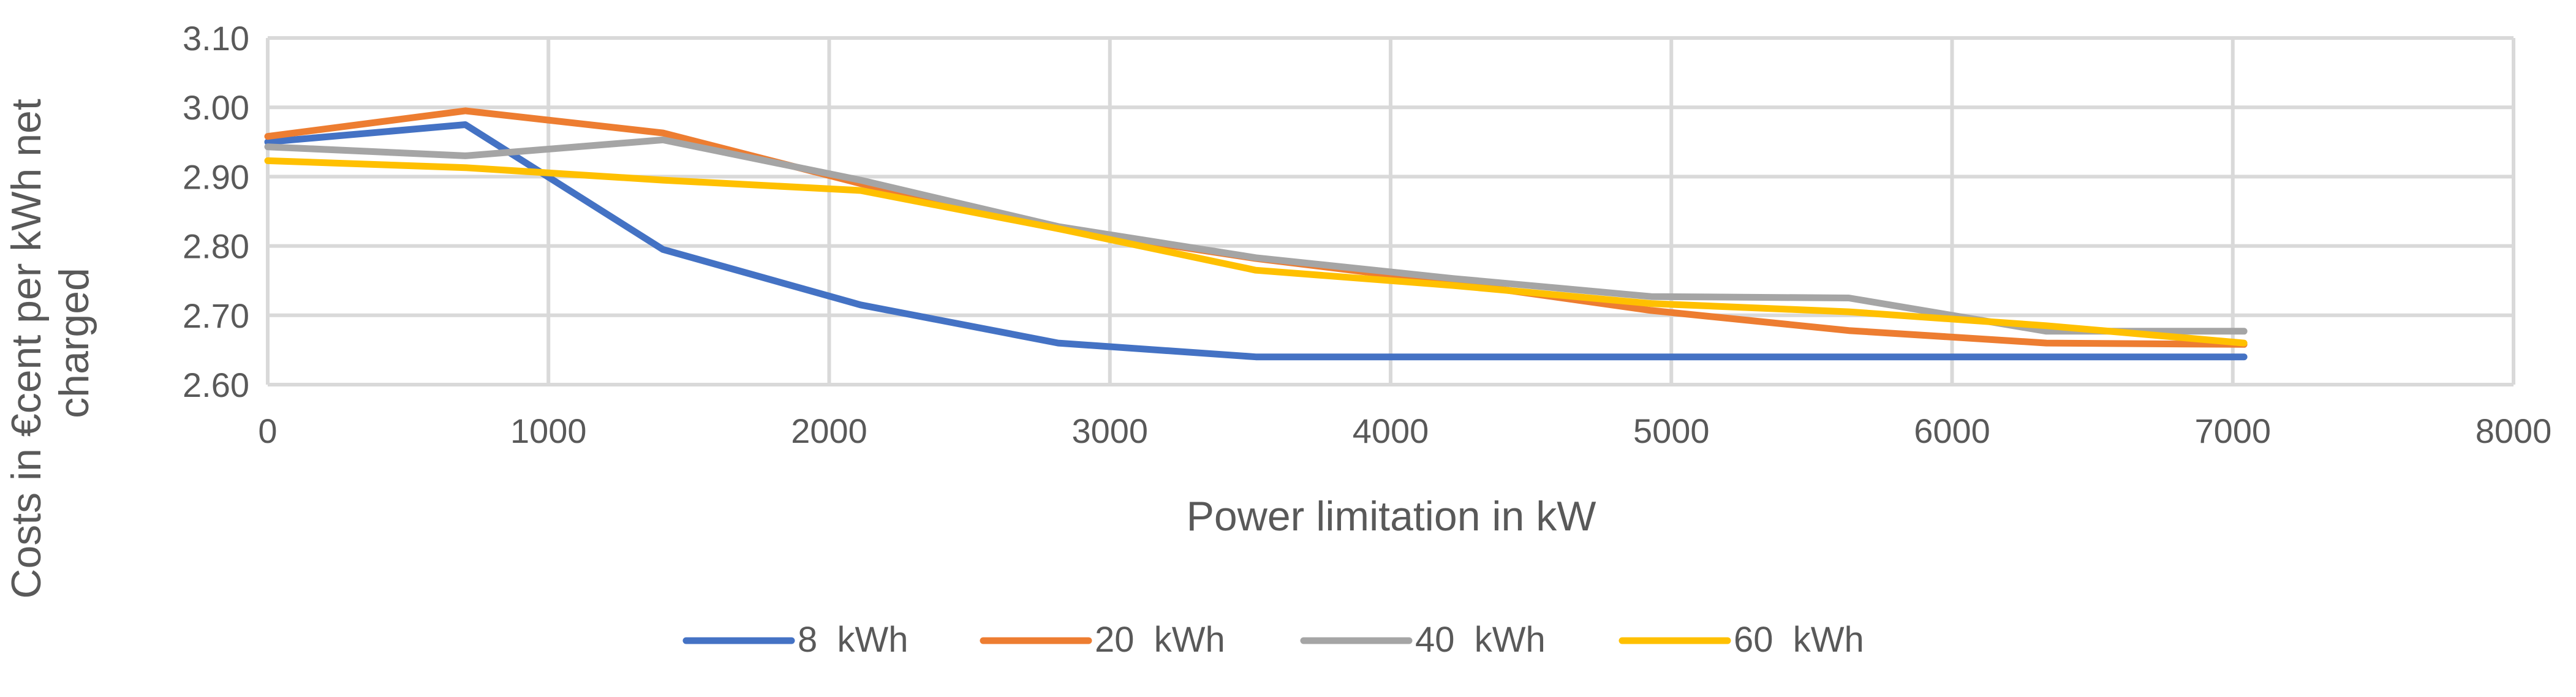  I want to click on x-tick-label: 3000, so click(1109, 431).